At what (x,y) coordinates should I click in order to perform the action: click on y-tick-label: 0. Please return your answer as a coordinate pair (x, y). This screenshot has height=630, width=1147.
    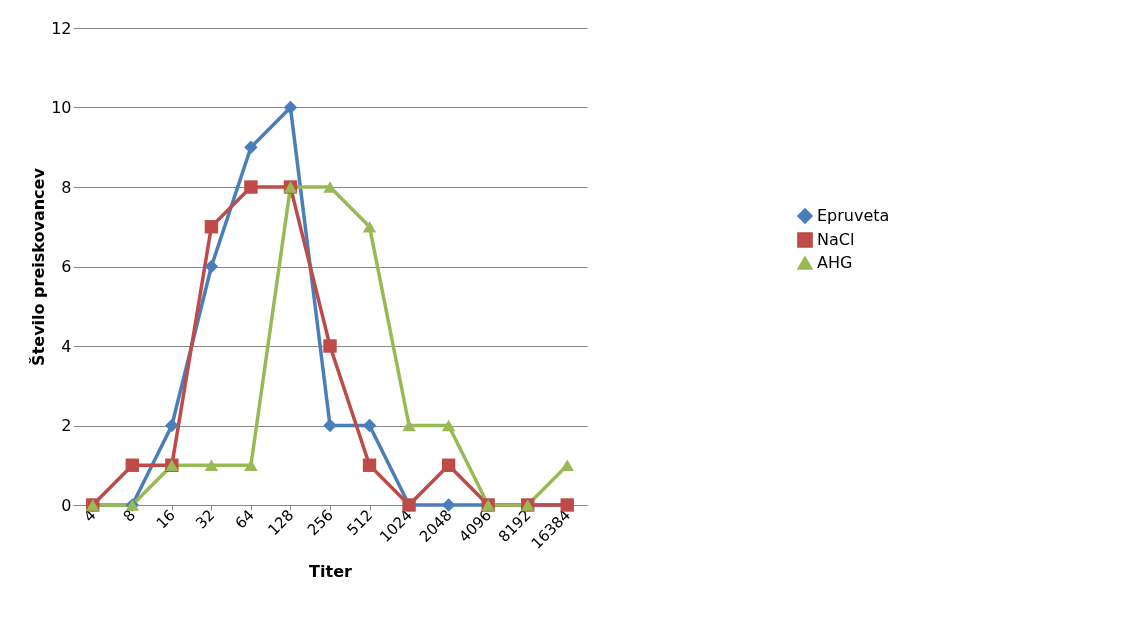
    Looking at the image, I should click on (66, 505).